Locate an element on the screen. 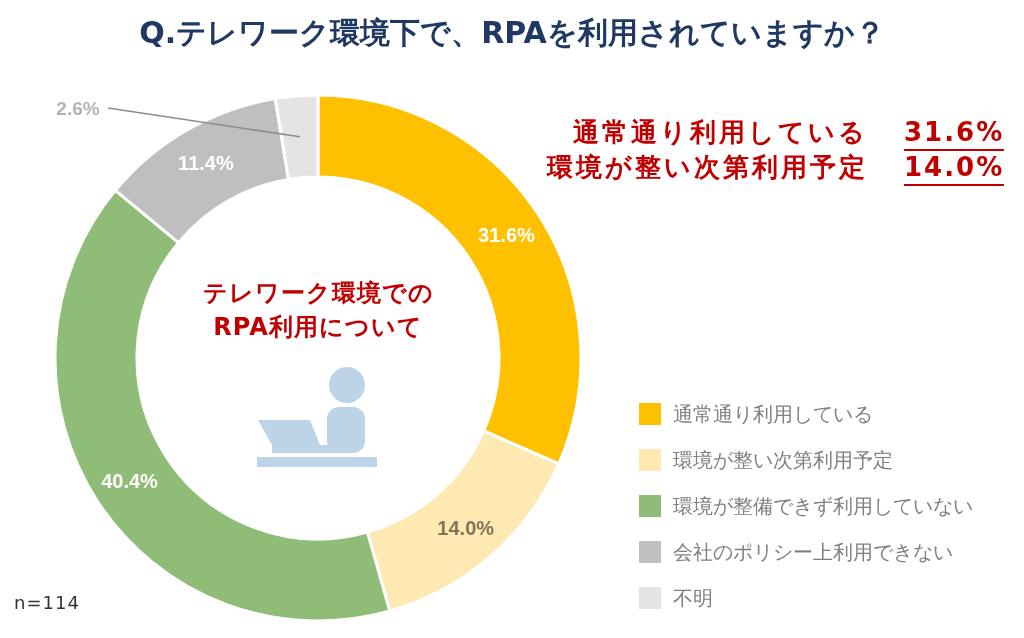 This screenshot has height=638, width=1024. data-label: 11.4% is located at coordinates (206, 162).